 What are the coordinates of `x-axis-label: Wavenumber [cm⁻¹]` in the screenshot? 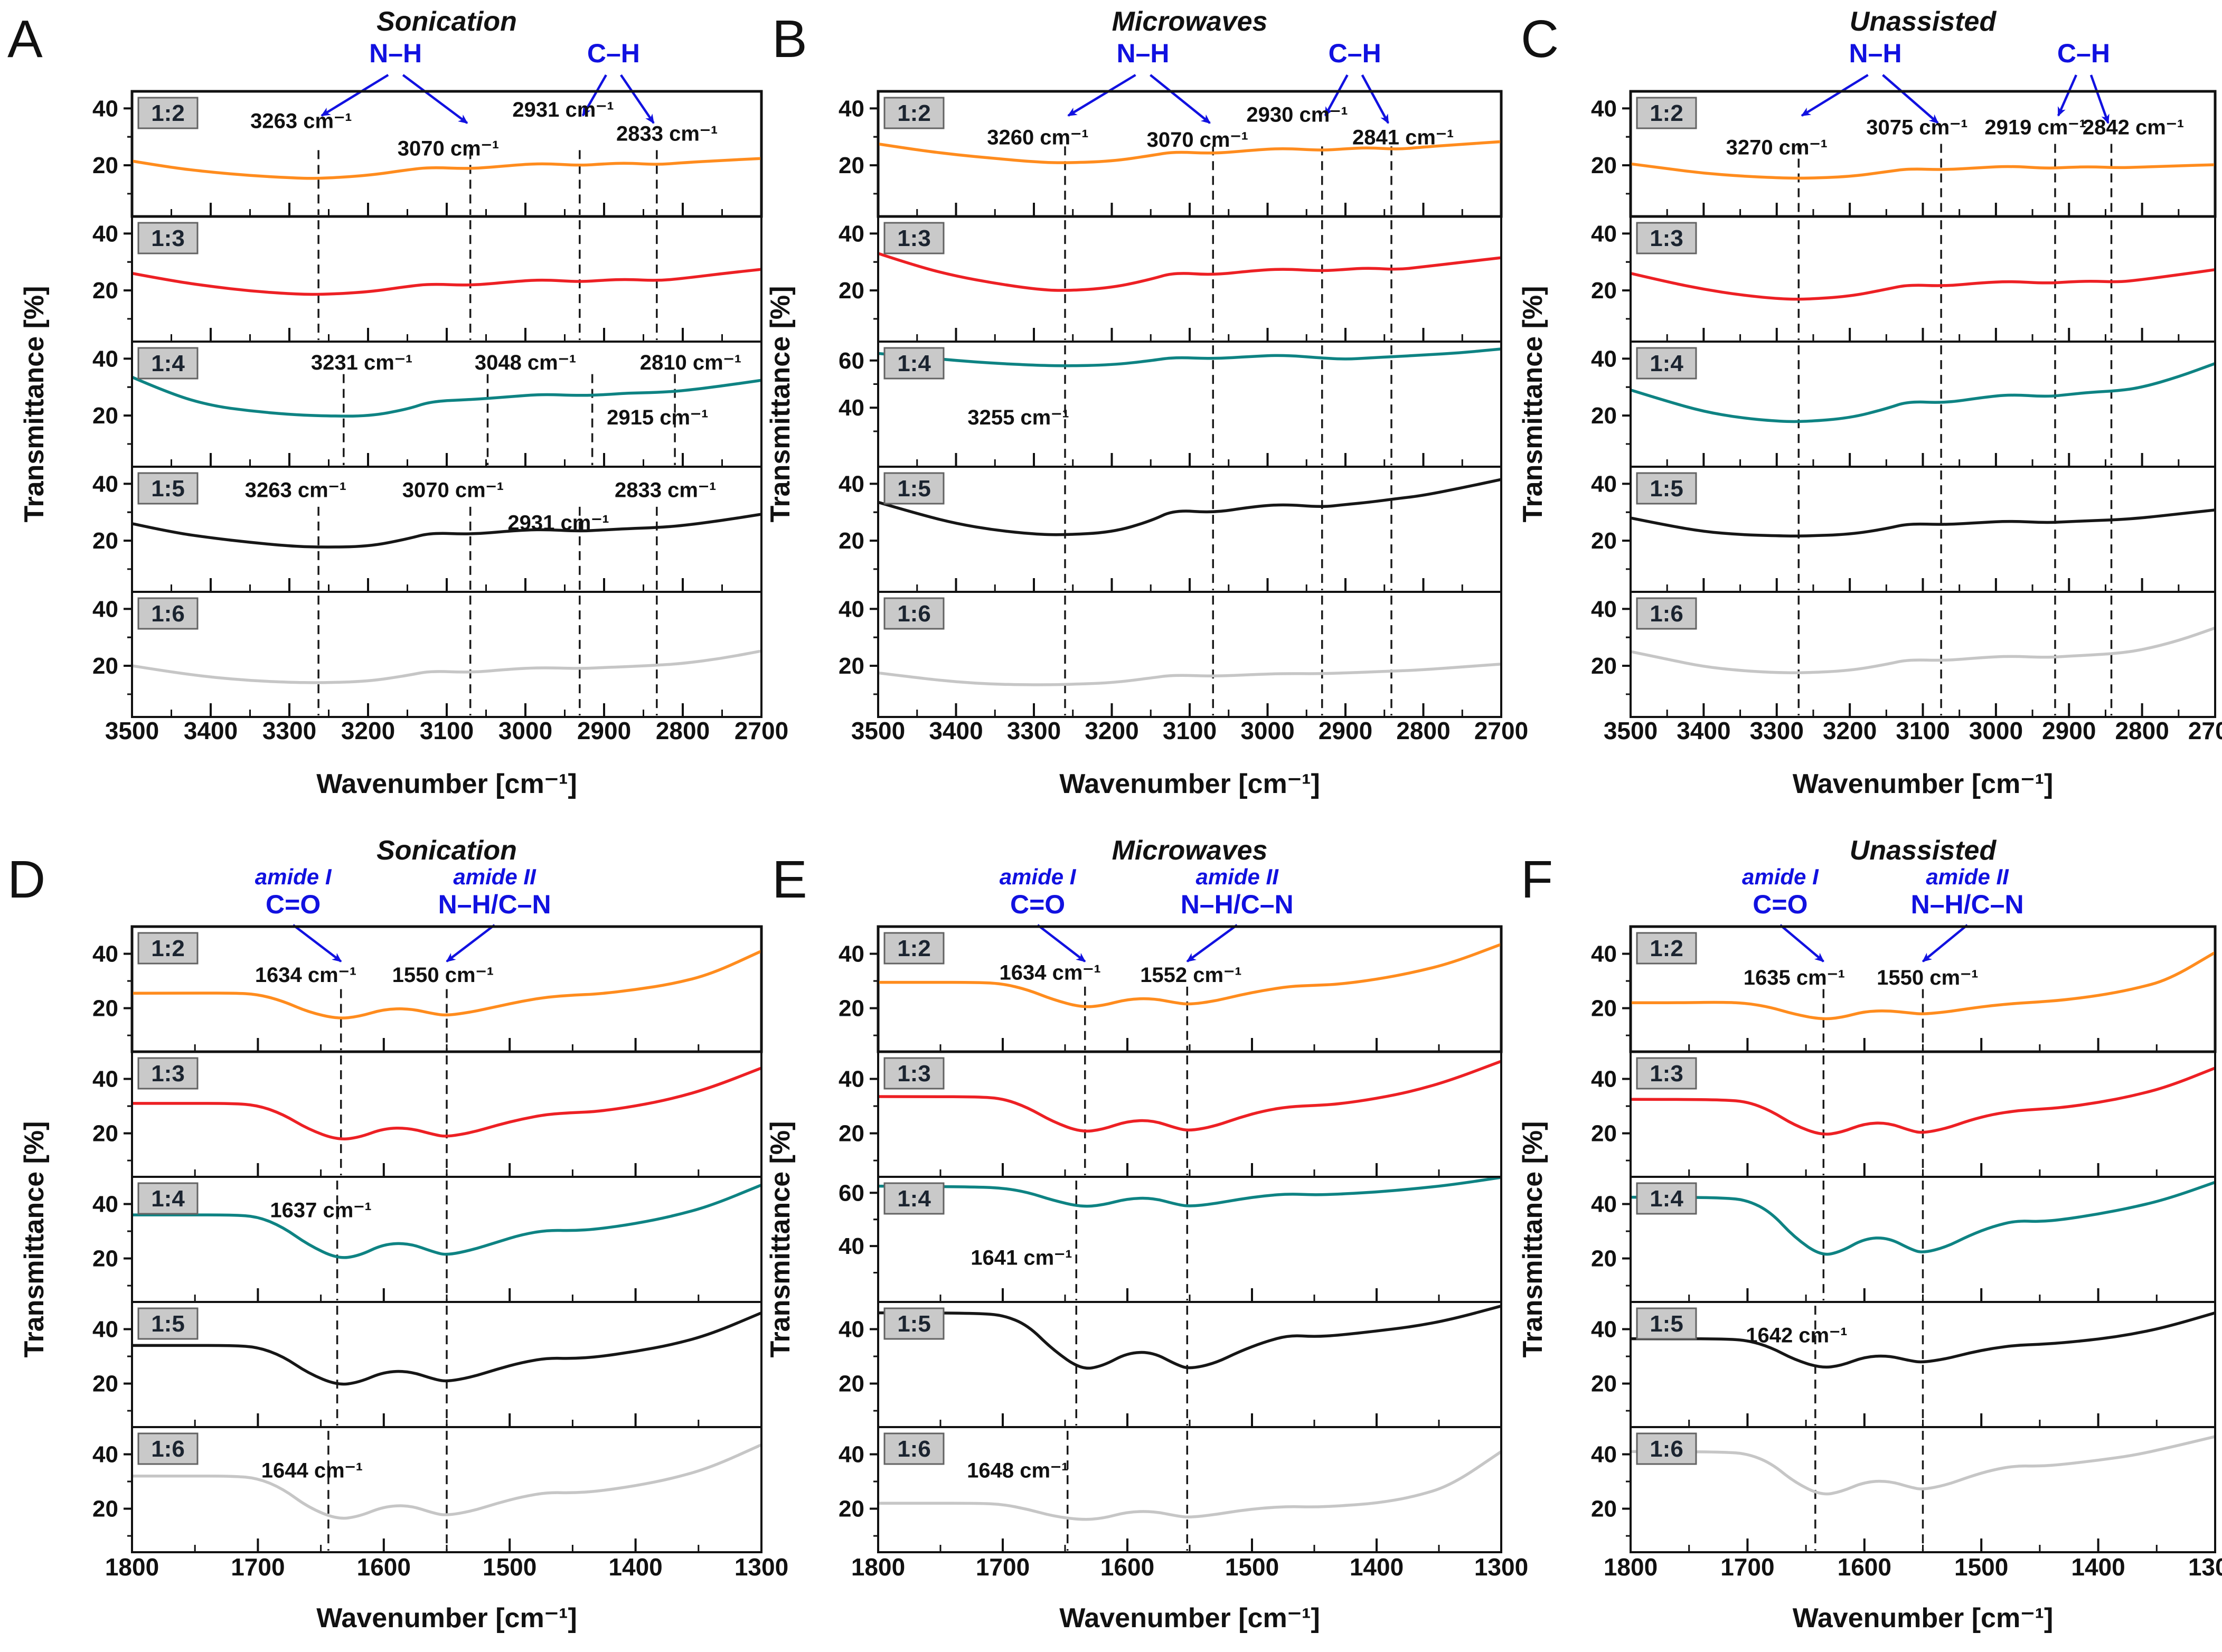 It's located at (446, 1618).